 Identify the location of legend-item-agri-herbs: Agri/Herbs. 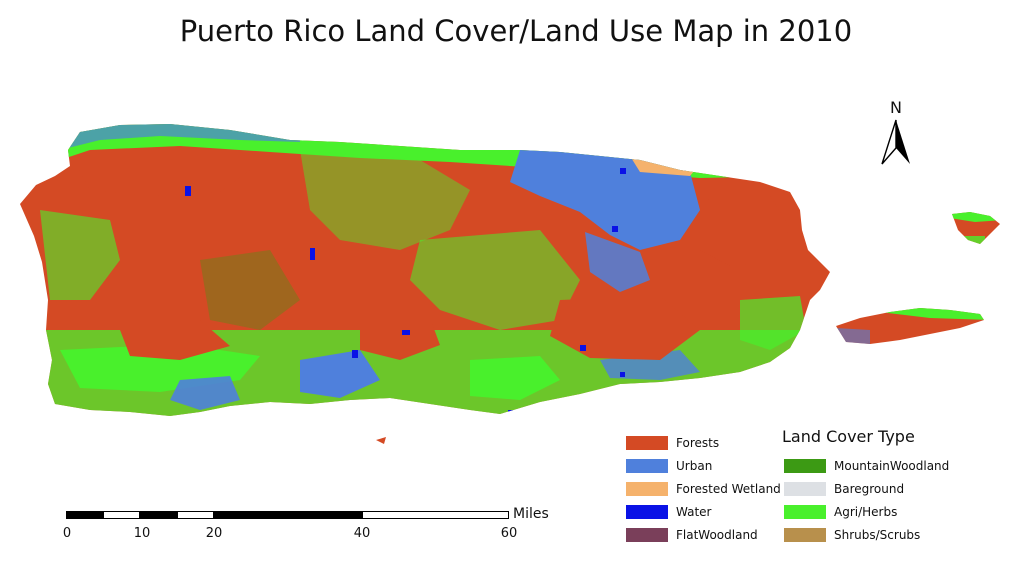
(840, 512).